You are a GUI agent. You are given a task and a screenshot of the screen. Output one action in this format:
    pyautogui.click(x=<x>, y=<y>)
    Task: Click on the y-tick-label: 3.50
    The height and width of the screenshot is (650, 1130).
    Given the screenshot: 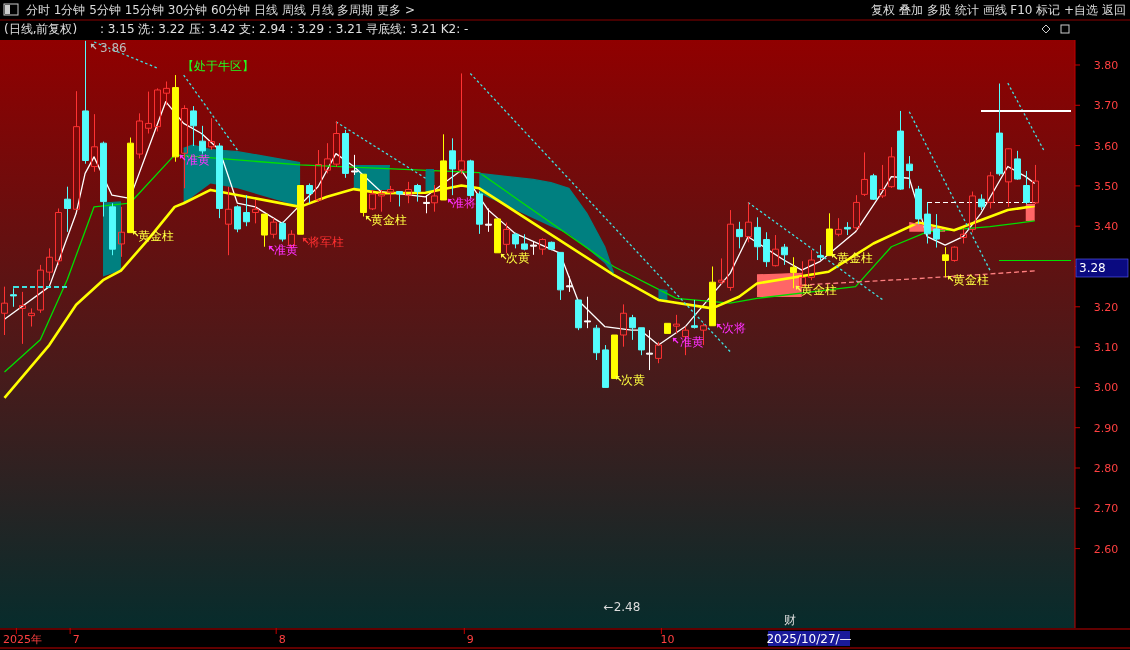 What is the action you would take?
    pyautogui.click(x=1106, y=186)
    